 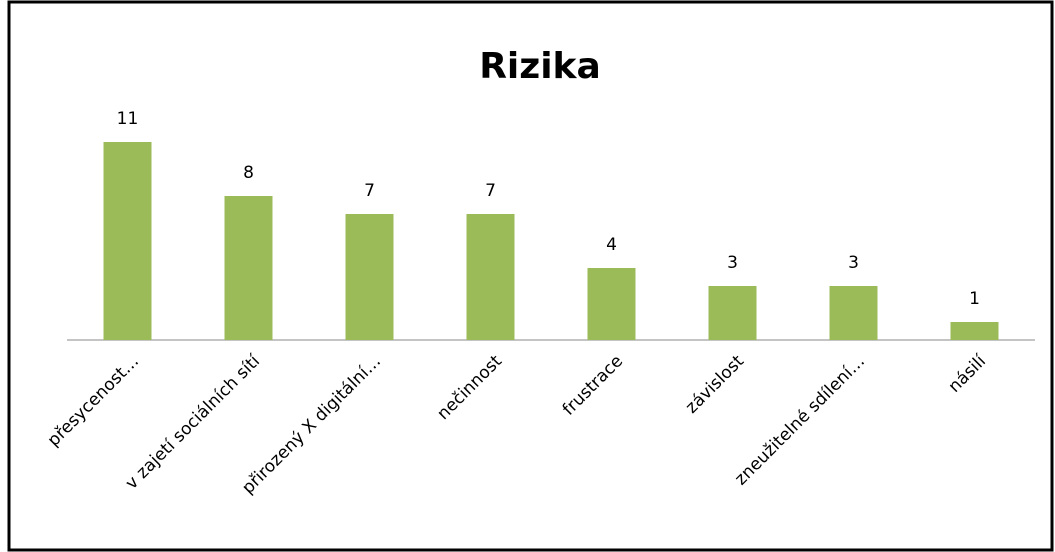 I want to click on data-label: 4, so click(x=611, y=245).